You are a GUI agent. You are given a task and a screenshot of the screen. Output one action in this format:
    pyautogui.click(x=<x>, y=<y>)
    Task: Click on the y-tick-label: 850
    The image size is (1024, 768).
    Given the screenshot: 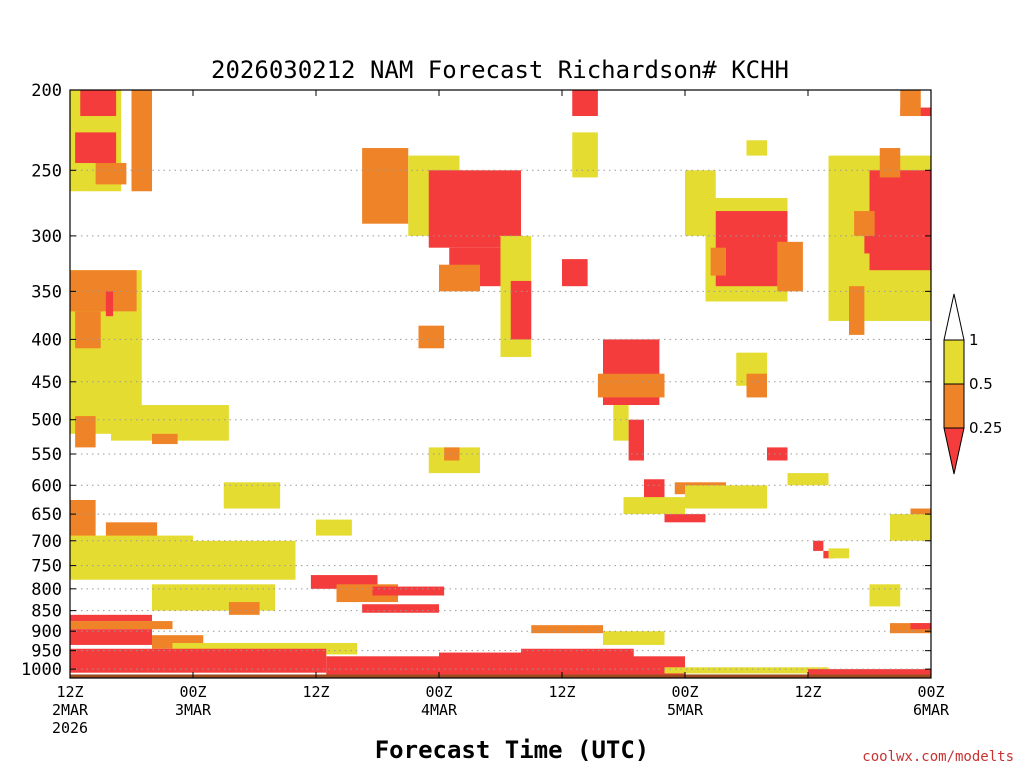 What is the action you would take?
    pyautogui.click(x=46, y=612)
    